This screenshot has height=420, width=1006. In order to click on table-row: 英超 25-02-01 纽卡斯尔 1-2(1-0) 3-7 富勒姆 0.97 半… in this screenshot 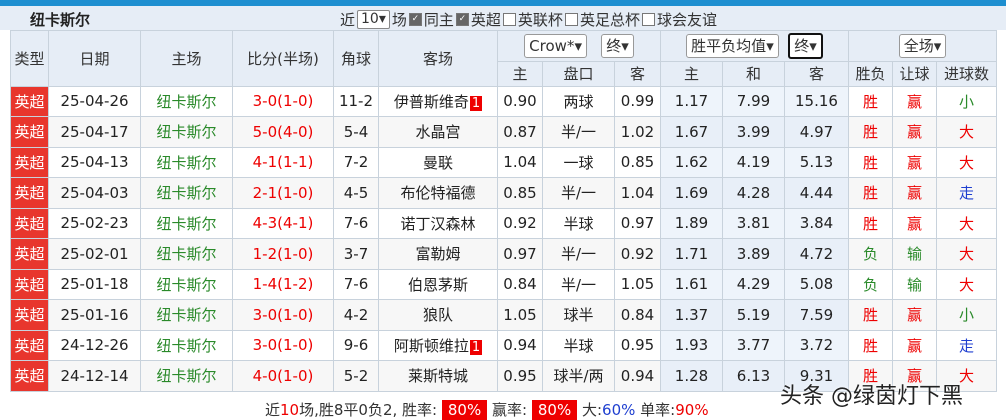, I will do `click(503, 254)`.